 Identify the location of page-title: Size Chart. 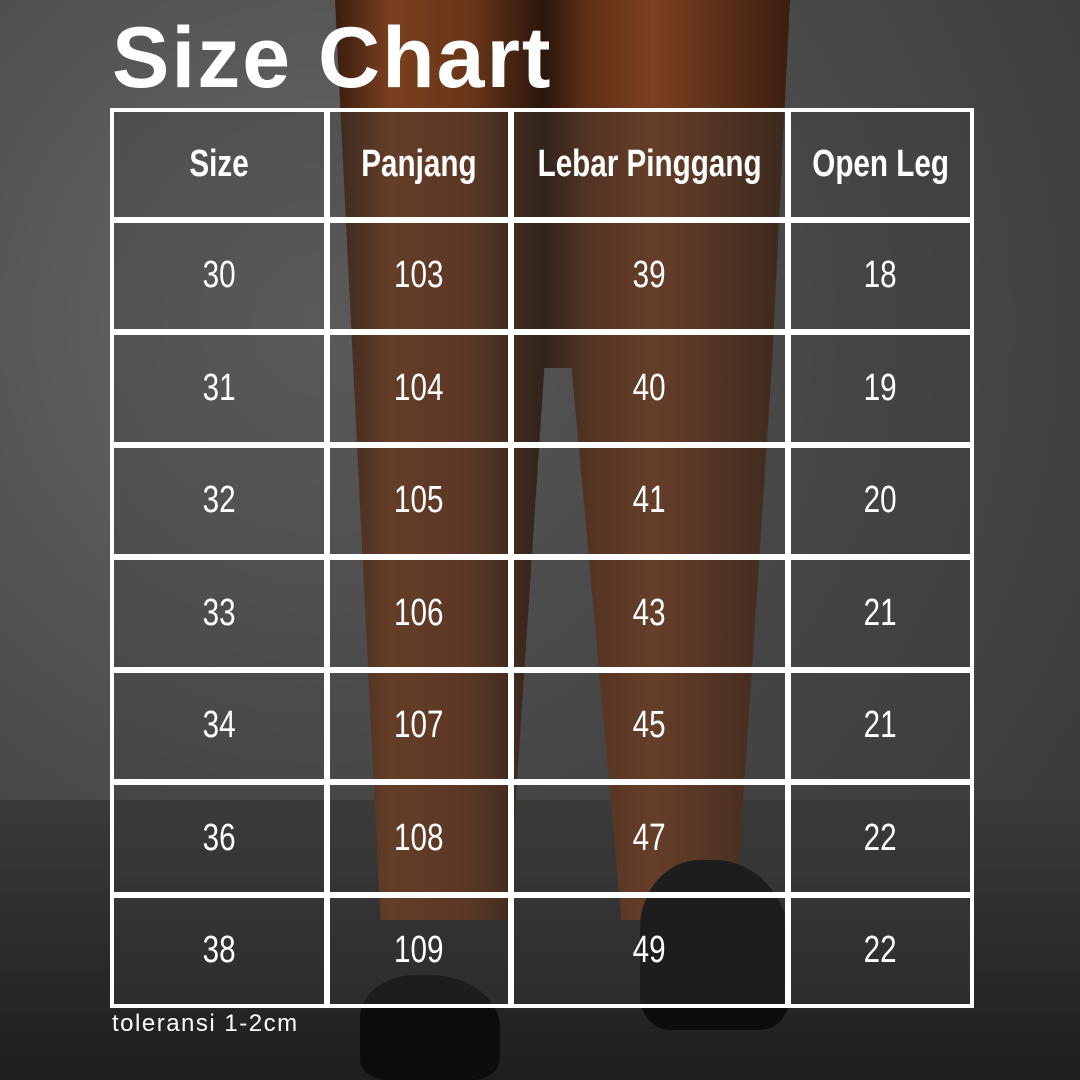
(332, 58).